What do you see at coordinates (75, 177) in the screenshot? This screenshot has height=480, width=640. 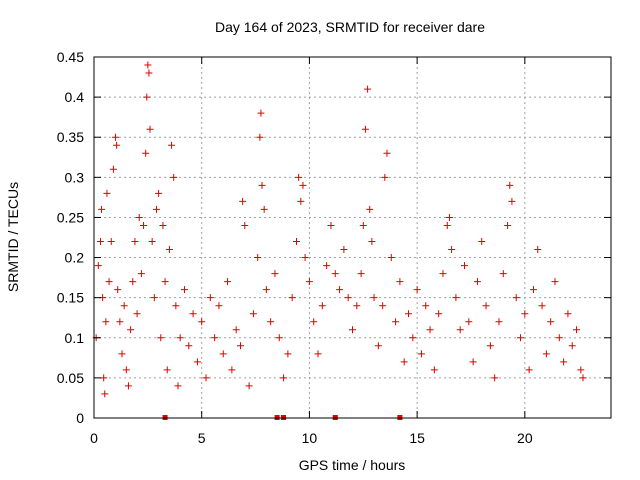 I see `y-tick-label: 0.3` at bounding box center [75, 177].